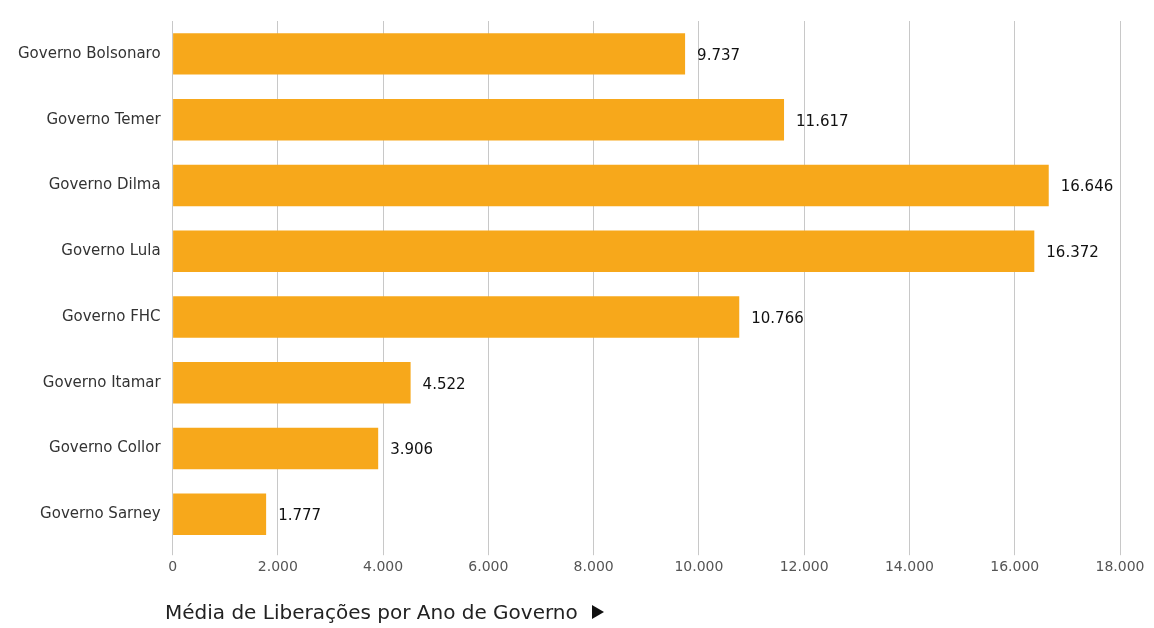  Describe the element at coordinates (699, 566) in the screenshot. I see `x-tick-label: 10.000` at that location.